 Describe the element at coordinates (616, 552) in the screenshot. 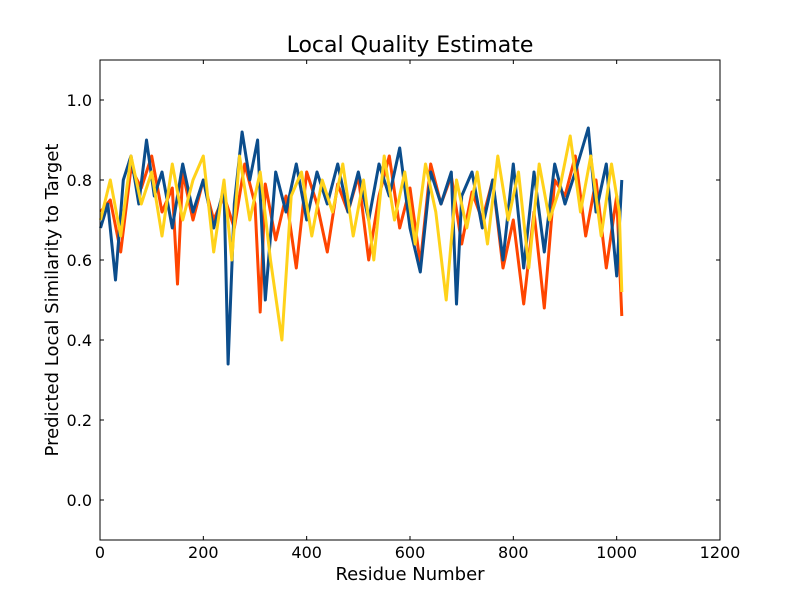

I see `x-tick-label: 1000` at that location.